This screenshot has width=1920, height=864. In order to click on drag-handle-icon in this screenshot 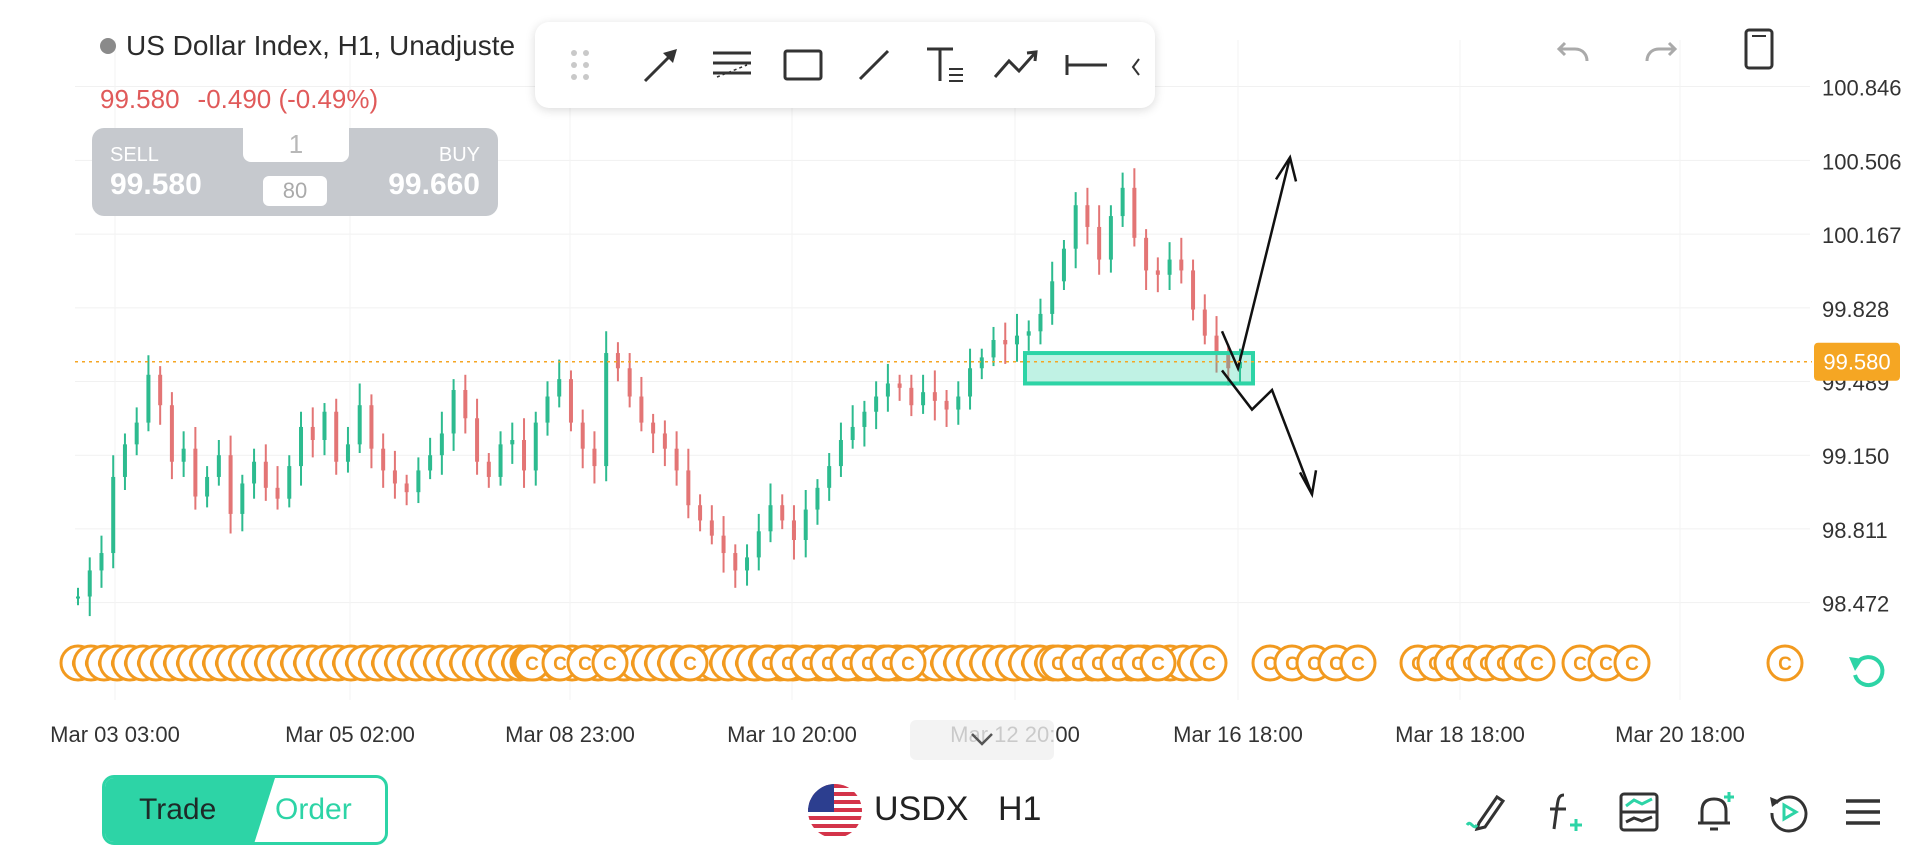, I will do `click(580, 65)`.